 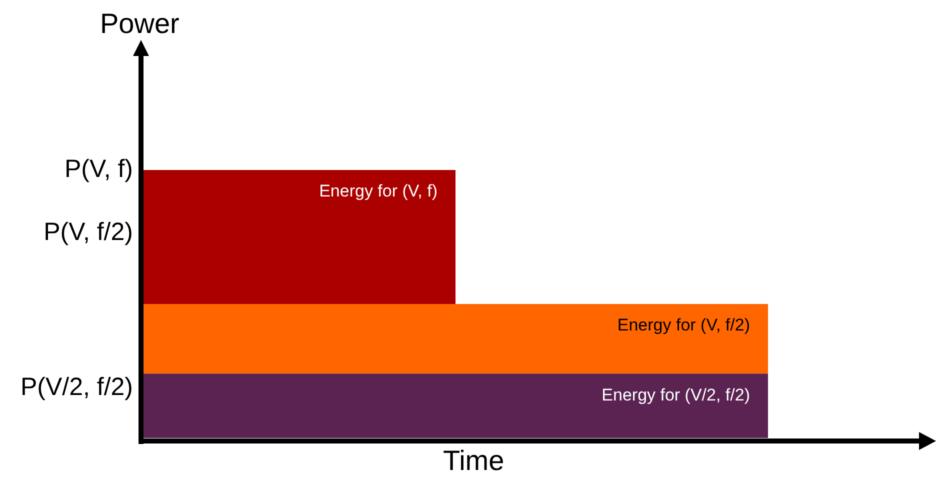 I want to click on text: P(V, f/2), so click(x=88, y=232).